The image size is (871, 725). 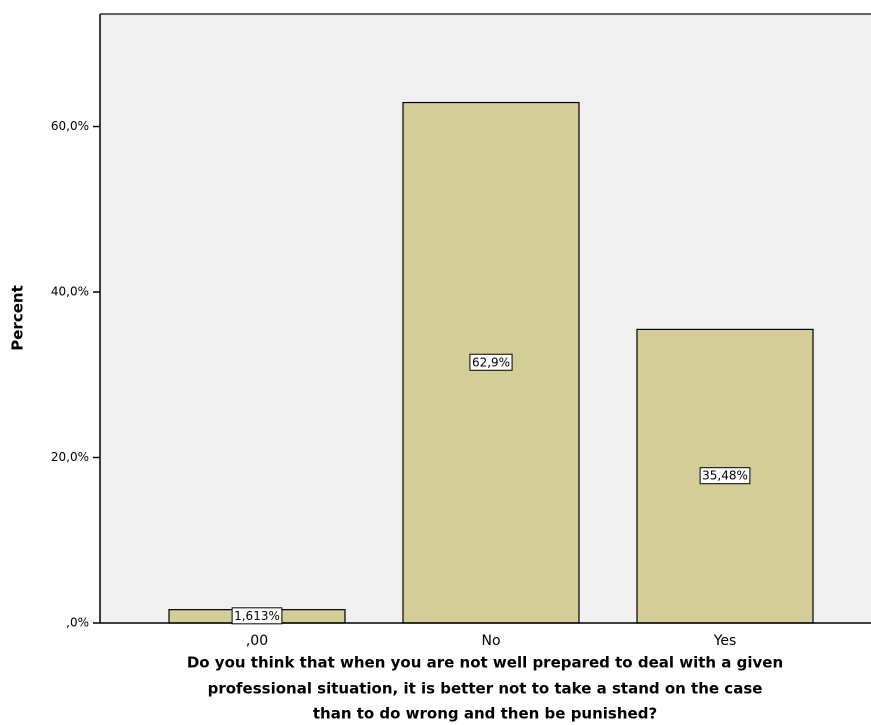 What do you see at coordinates (490, 641) in the screenshot?
I see `x-tick-label: No` at bounding box center [490, 641].